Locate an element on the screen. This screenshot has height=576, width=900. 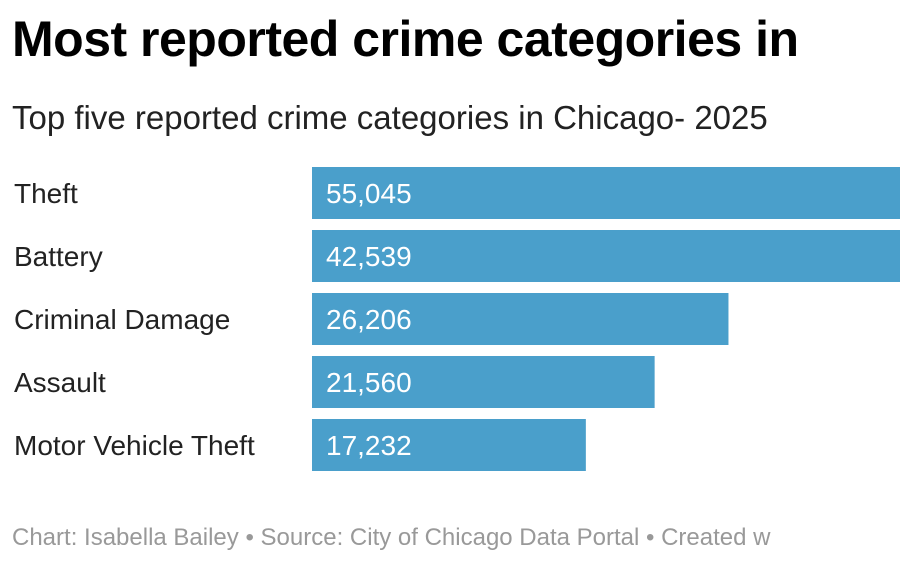
value-label: 17,232 is located at coordinates (369, 445).